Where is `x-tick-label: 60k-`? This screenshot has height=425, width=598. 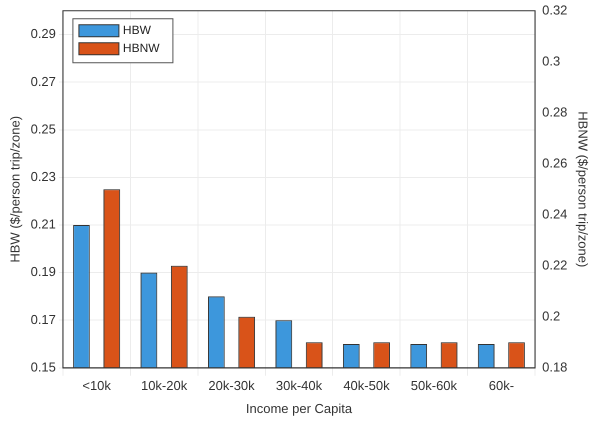
x-tick-label: 60k- is located at coordinates (501, 386).